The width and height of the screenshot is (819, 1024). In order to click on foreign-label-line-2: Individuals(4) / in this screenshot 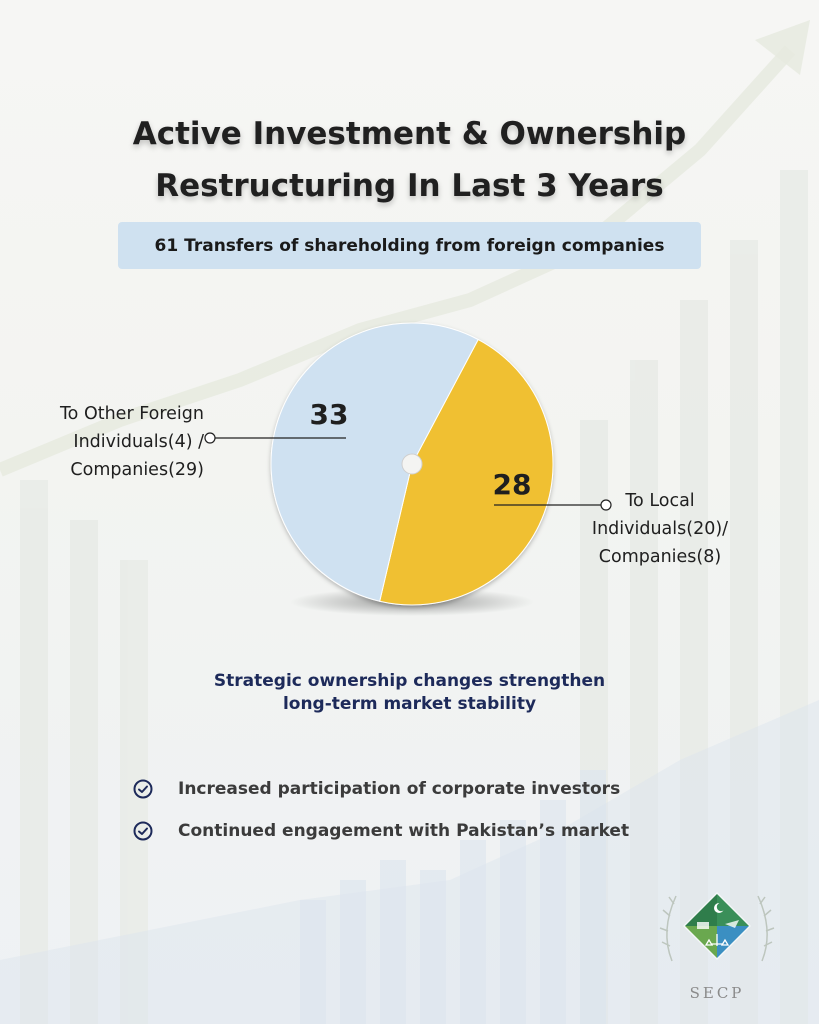, I will do `click(138, 442)`.